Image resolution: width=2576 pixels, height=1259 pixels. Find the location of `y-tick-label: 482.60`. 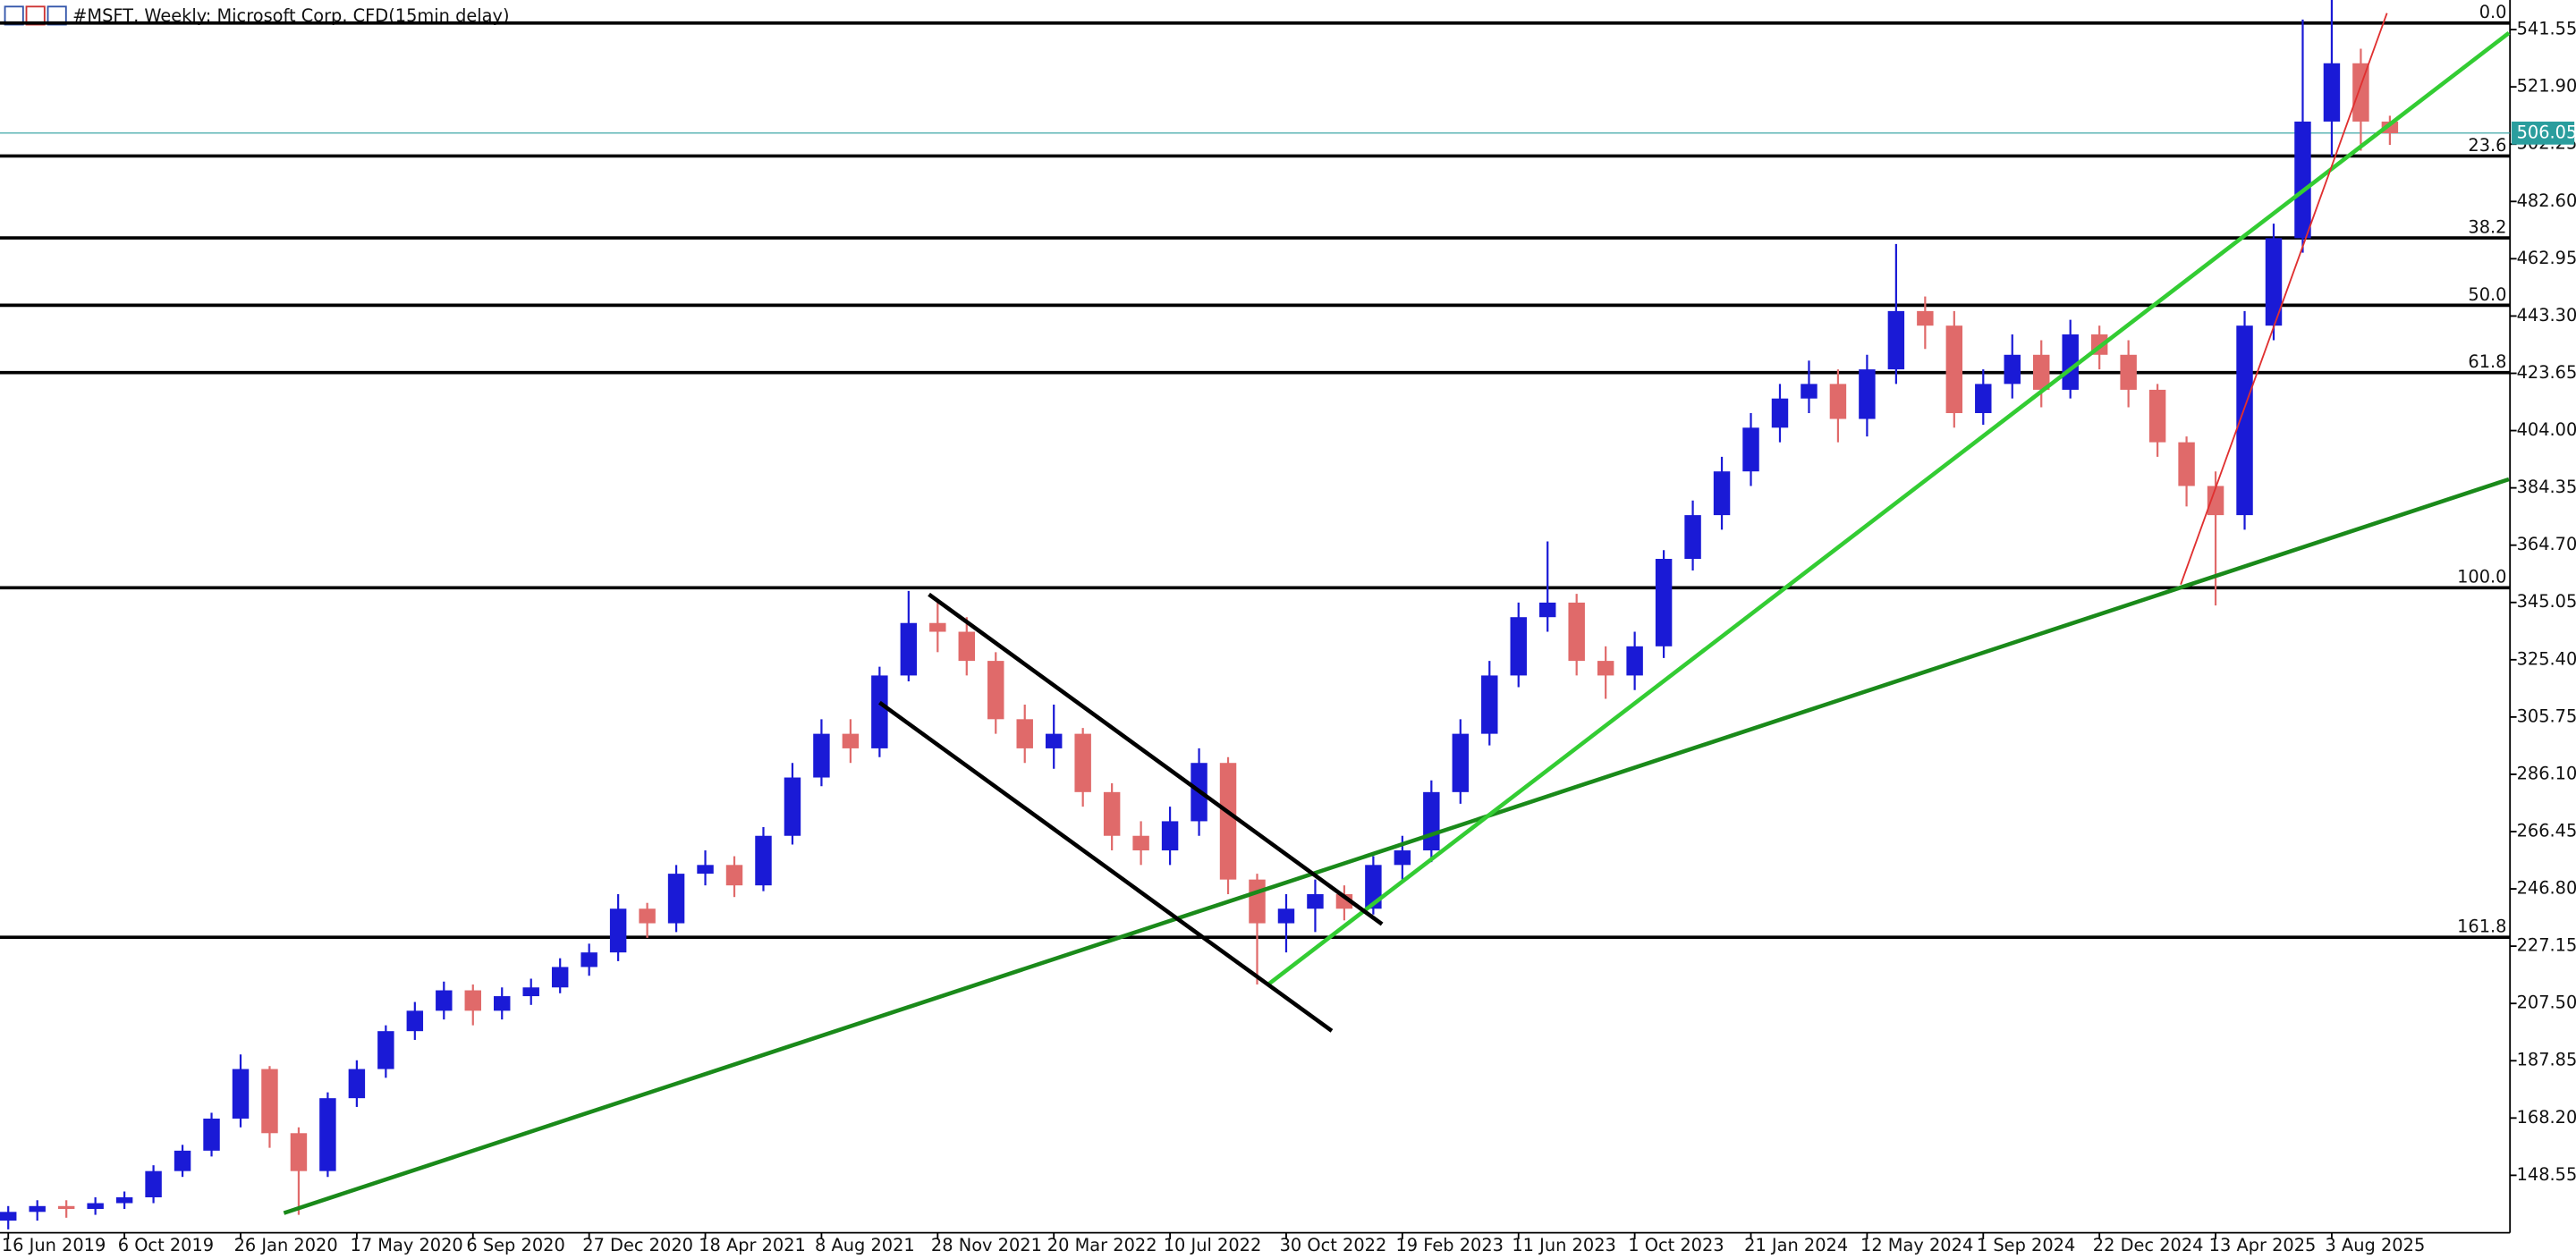

y-tick-label: 482.60 is located at coordinates (2546, 200).